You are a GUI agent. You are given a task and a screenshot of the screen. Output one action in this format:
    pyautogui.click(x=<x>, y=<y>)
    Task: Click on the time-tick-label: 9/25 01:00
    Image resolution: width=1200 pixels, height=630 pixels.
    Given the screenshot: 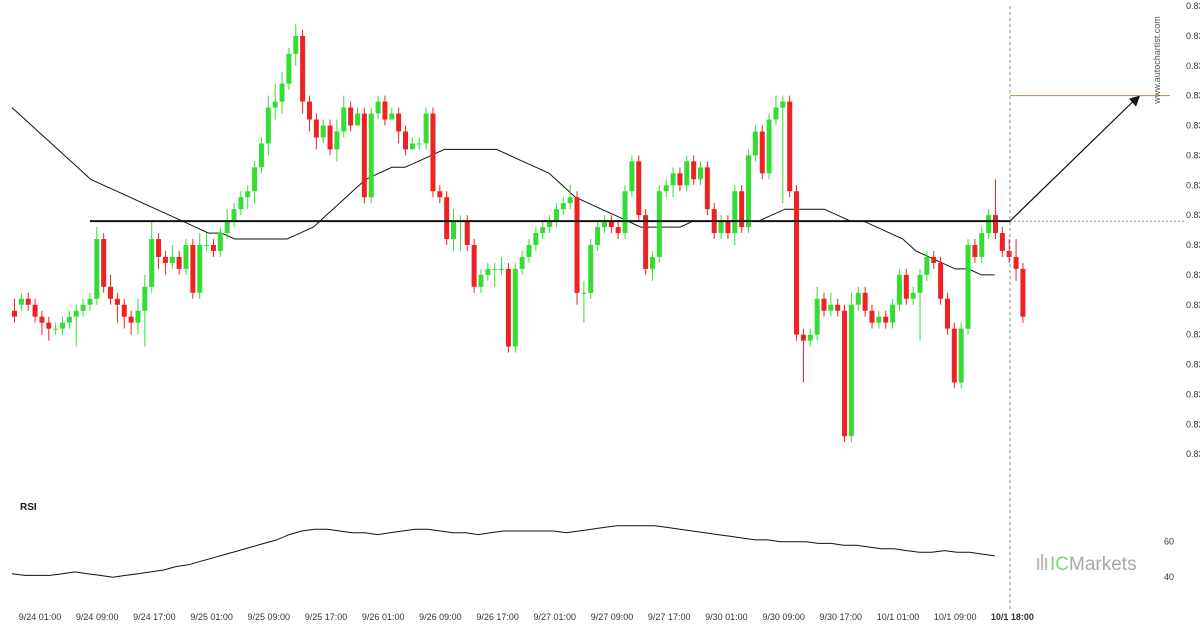 What is the action you would take?
    pyautogui.click(x=211, y=617)
    